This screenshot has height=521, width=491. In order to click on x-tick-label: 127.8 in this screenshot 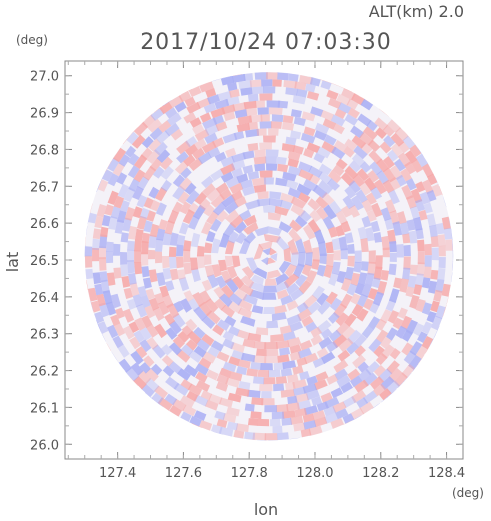, I will do `click(249, 473)`.